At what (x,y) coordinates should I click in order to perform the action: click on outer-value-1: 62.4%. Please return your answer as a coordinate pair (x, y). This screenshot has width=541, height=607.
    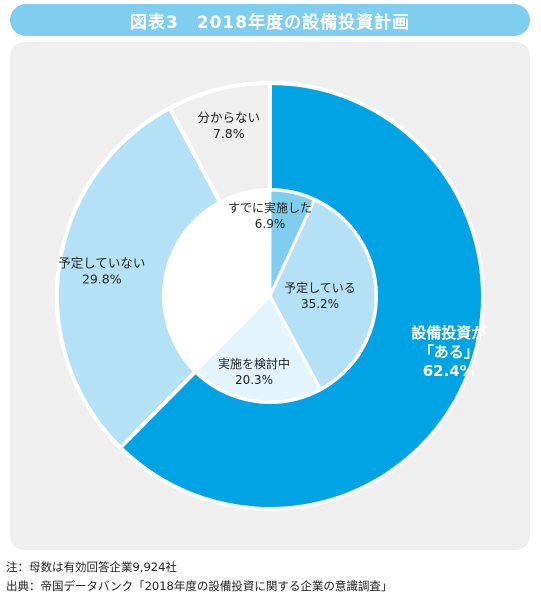
    Looking at the image, I should click on (449, 371).